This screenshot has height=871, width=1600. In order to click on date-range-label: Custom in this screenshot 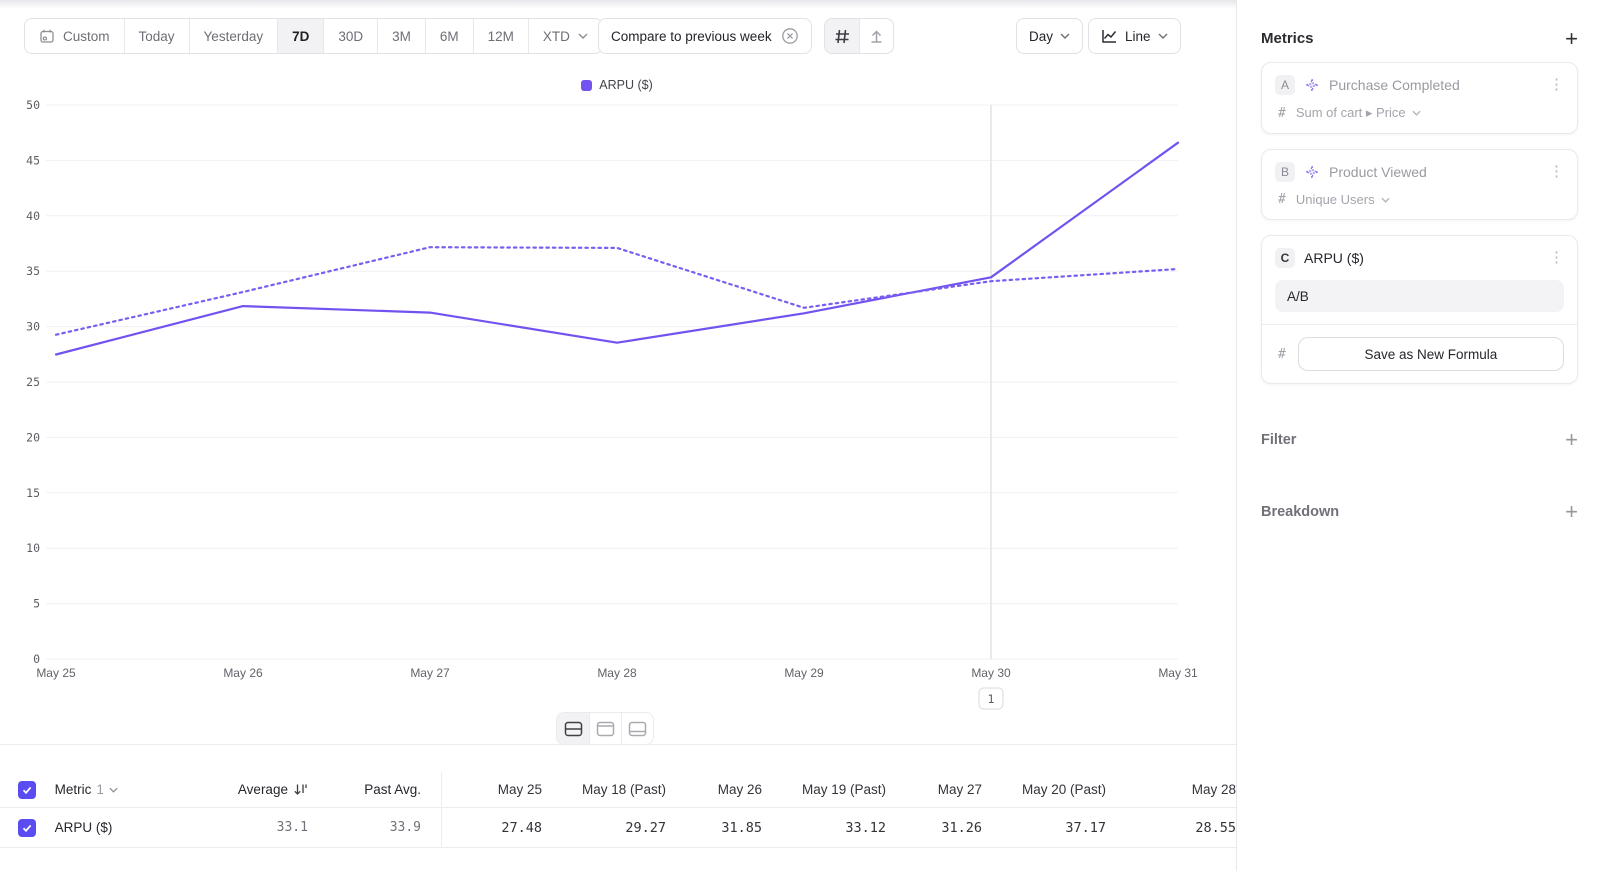, I will do `click(86, 36)`.